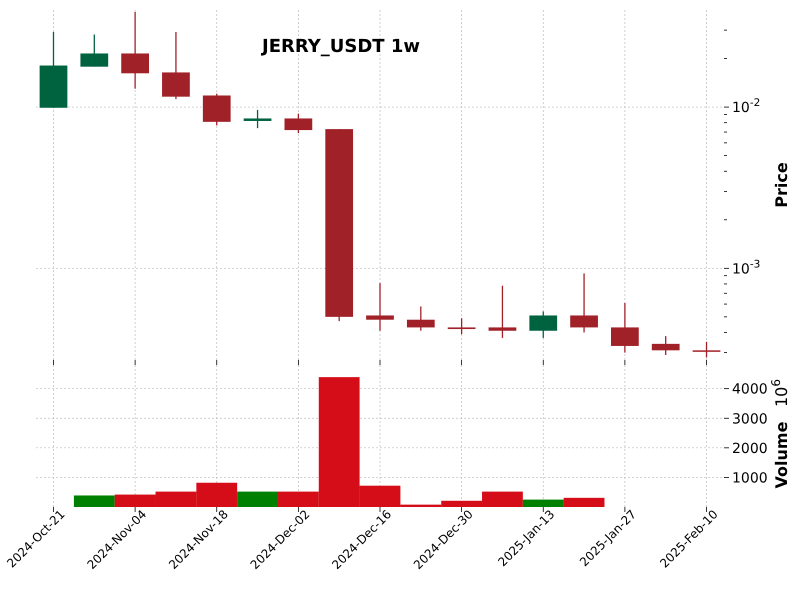 Image resolution: width=803 pixels, height=599 pixels. What do you see at coordinates (340, 46) in the screenshot?
I see `text: JERRY_USDT 1w` at bounding box center [340, 46].